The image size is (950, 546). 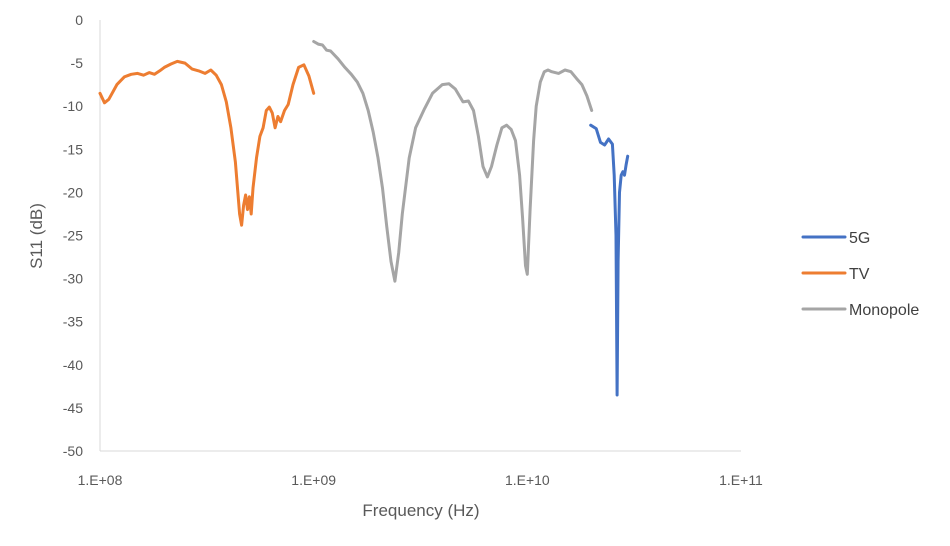 I want to click on x-axis-title: Frequency (Hz), so click(x=420, y=510).